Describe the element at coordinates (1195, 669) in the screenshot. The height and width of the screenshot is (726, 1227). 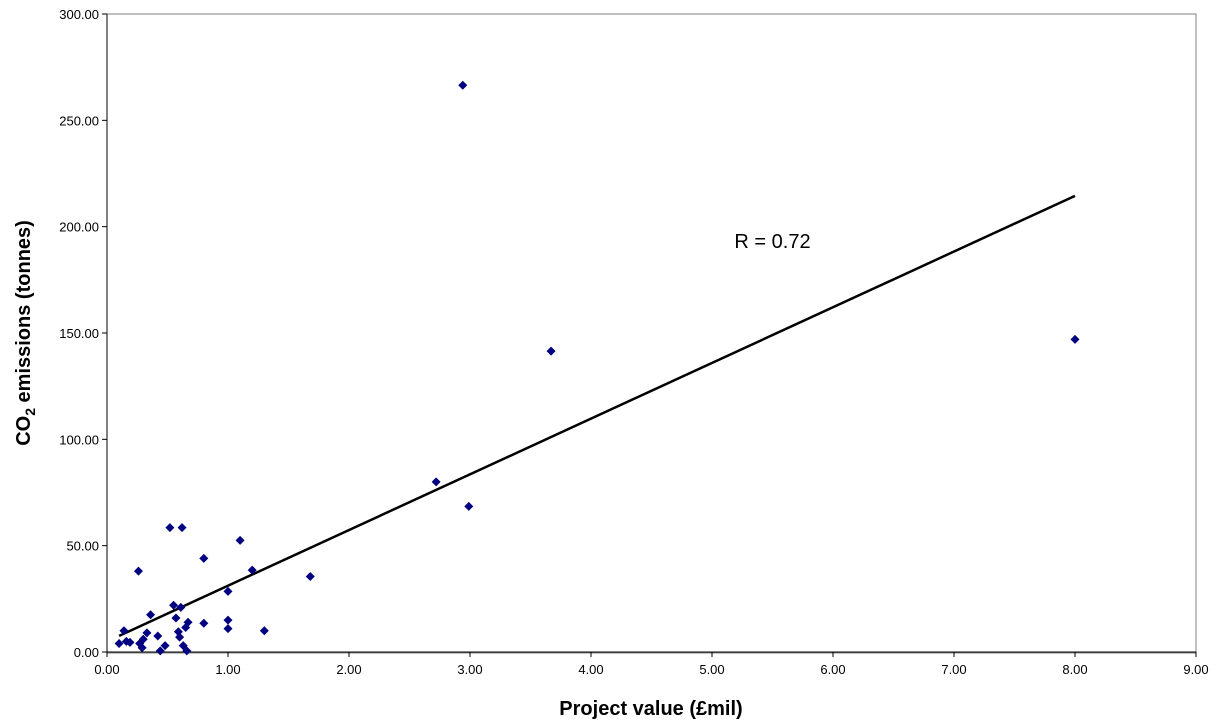
I see `x-tick-label: 9.00` at that location.